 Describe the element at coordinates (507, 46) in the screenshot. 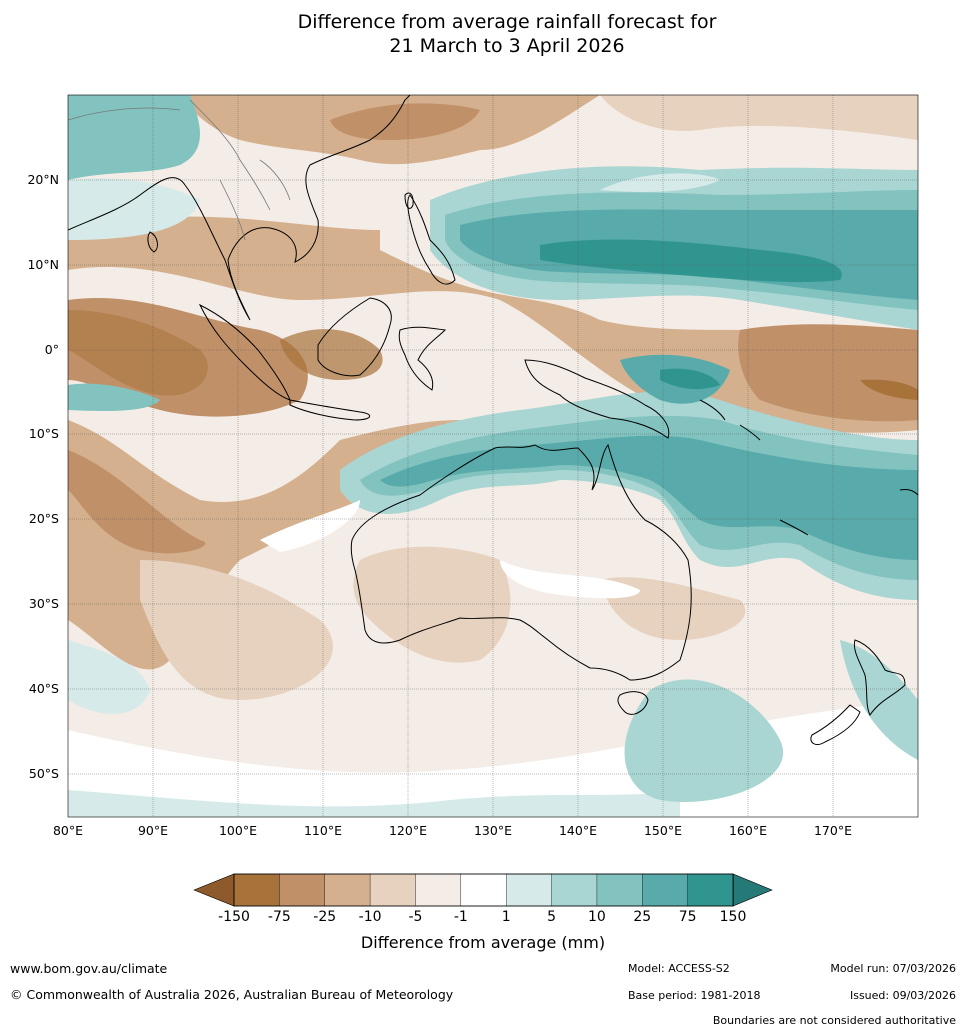

I see `title-line-2: 21 March to 3 April 2026` at that location.